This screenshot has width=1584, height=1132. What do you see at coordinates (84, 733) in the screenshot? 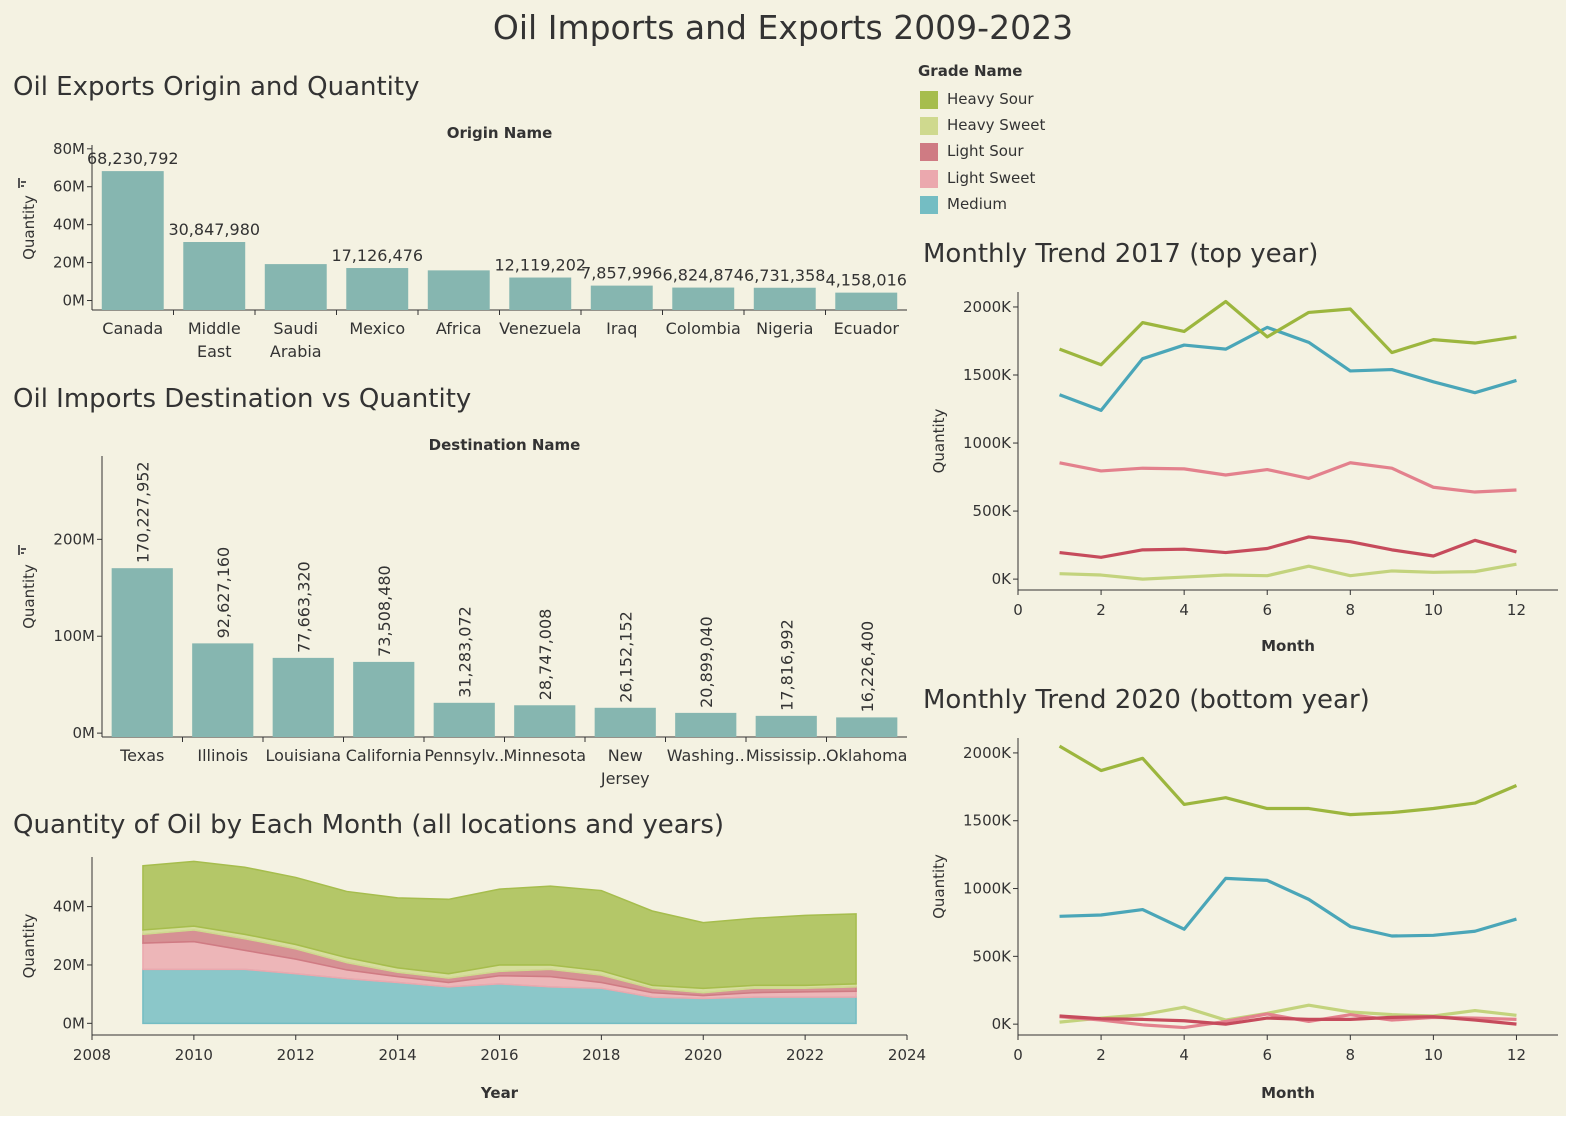
I see `imports-y-tick-label: 0M` at bounding box center [84, 733].